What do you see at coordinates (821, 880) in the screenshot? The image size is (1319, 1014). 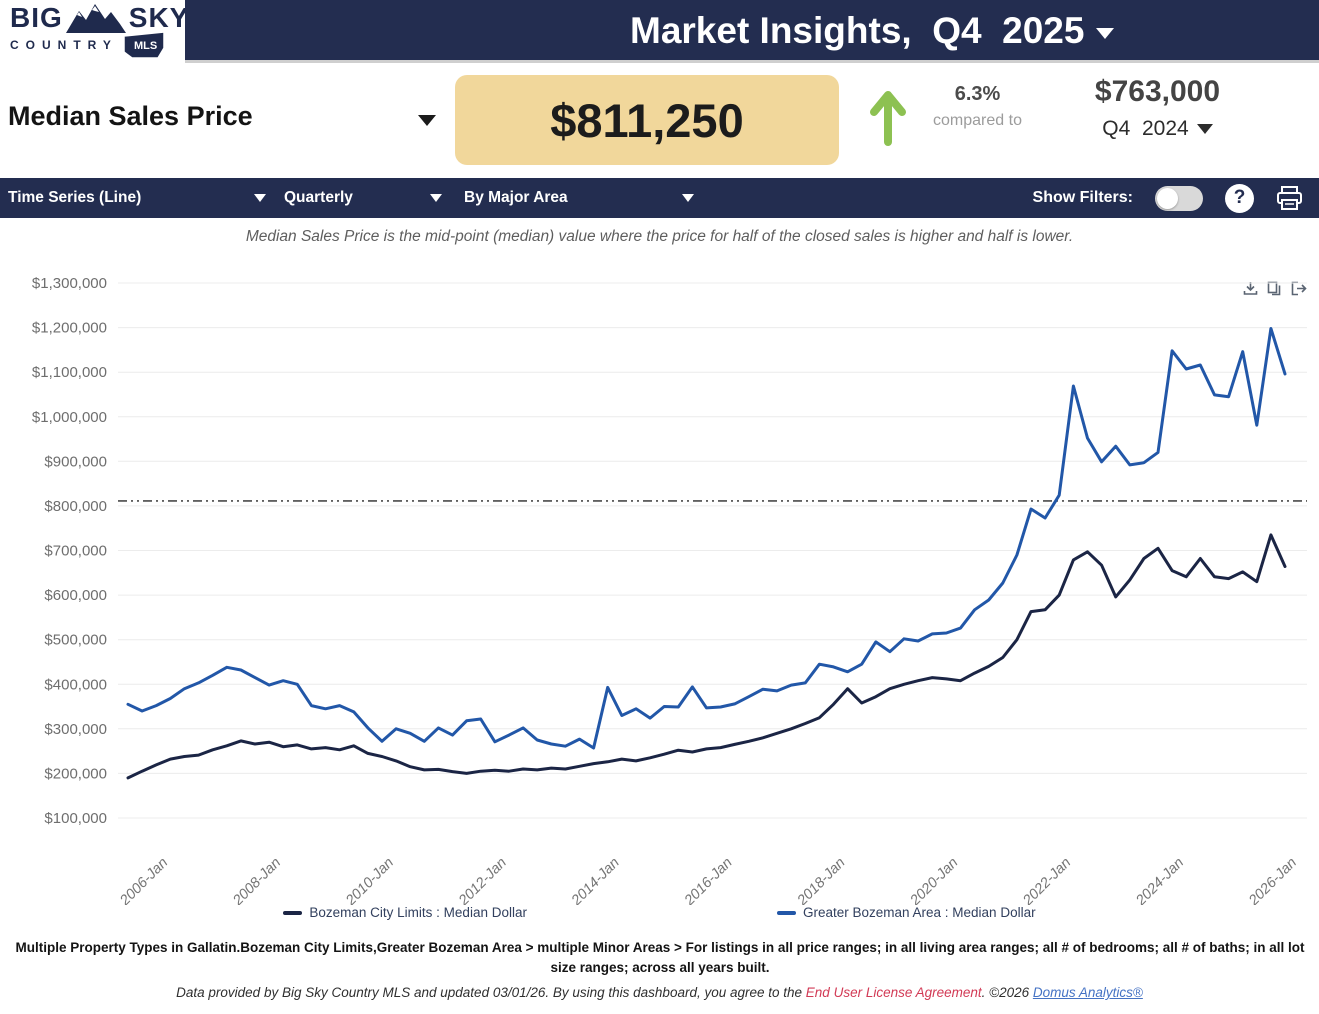 I see `x-axis-label: 2018-Jan` at bounding box center [821, 880].